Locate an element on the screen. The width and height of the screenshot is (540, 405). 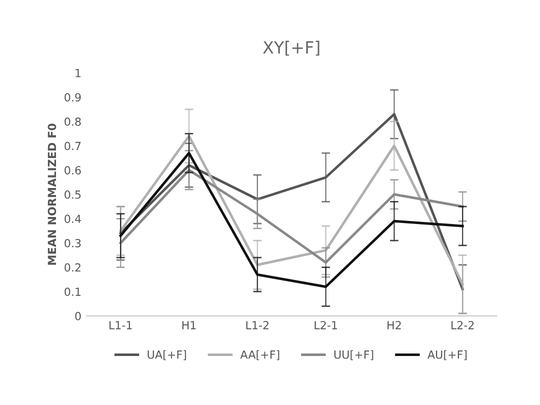
y-tick-label: 1 is located at coordinates (78, 73).